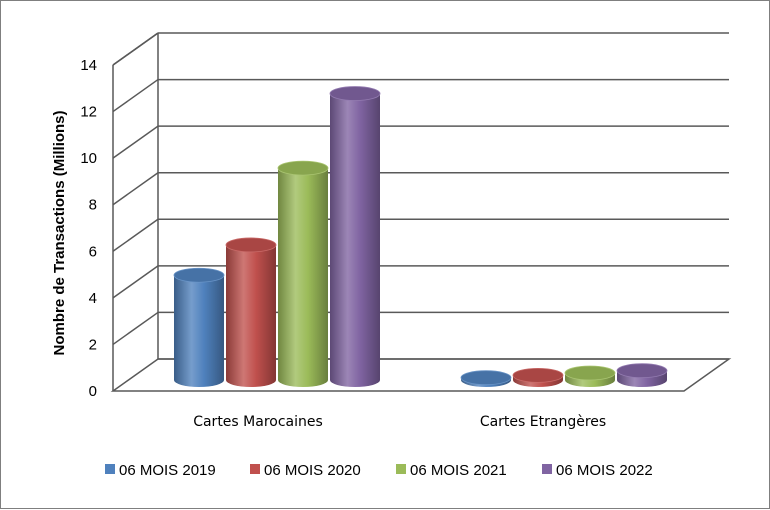 The width and height of the screenshot is (770, 510). What do you see at coordinates (93, 298) in the screenshot?
I see `y-tick-label: 4` at bounding box center [93, 298].